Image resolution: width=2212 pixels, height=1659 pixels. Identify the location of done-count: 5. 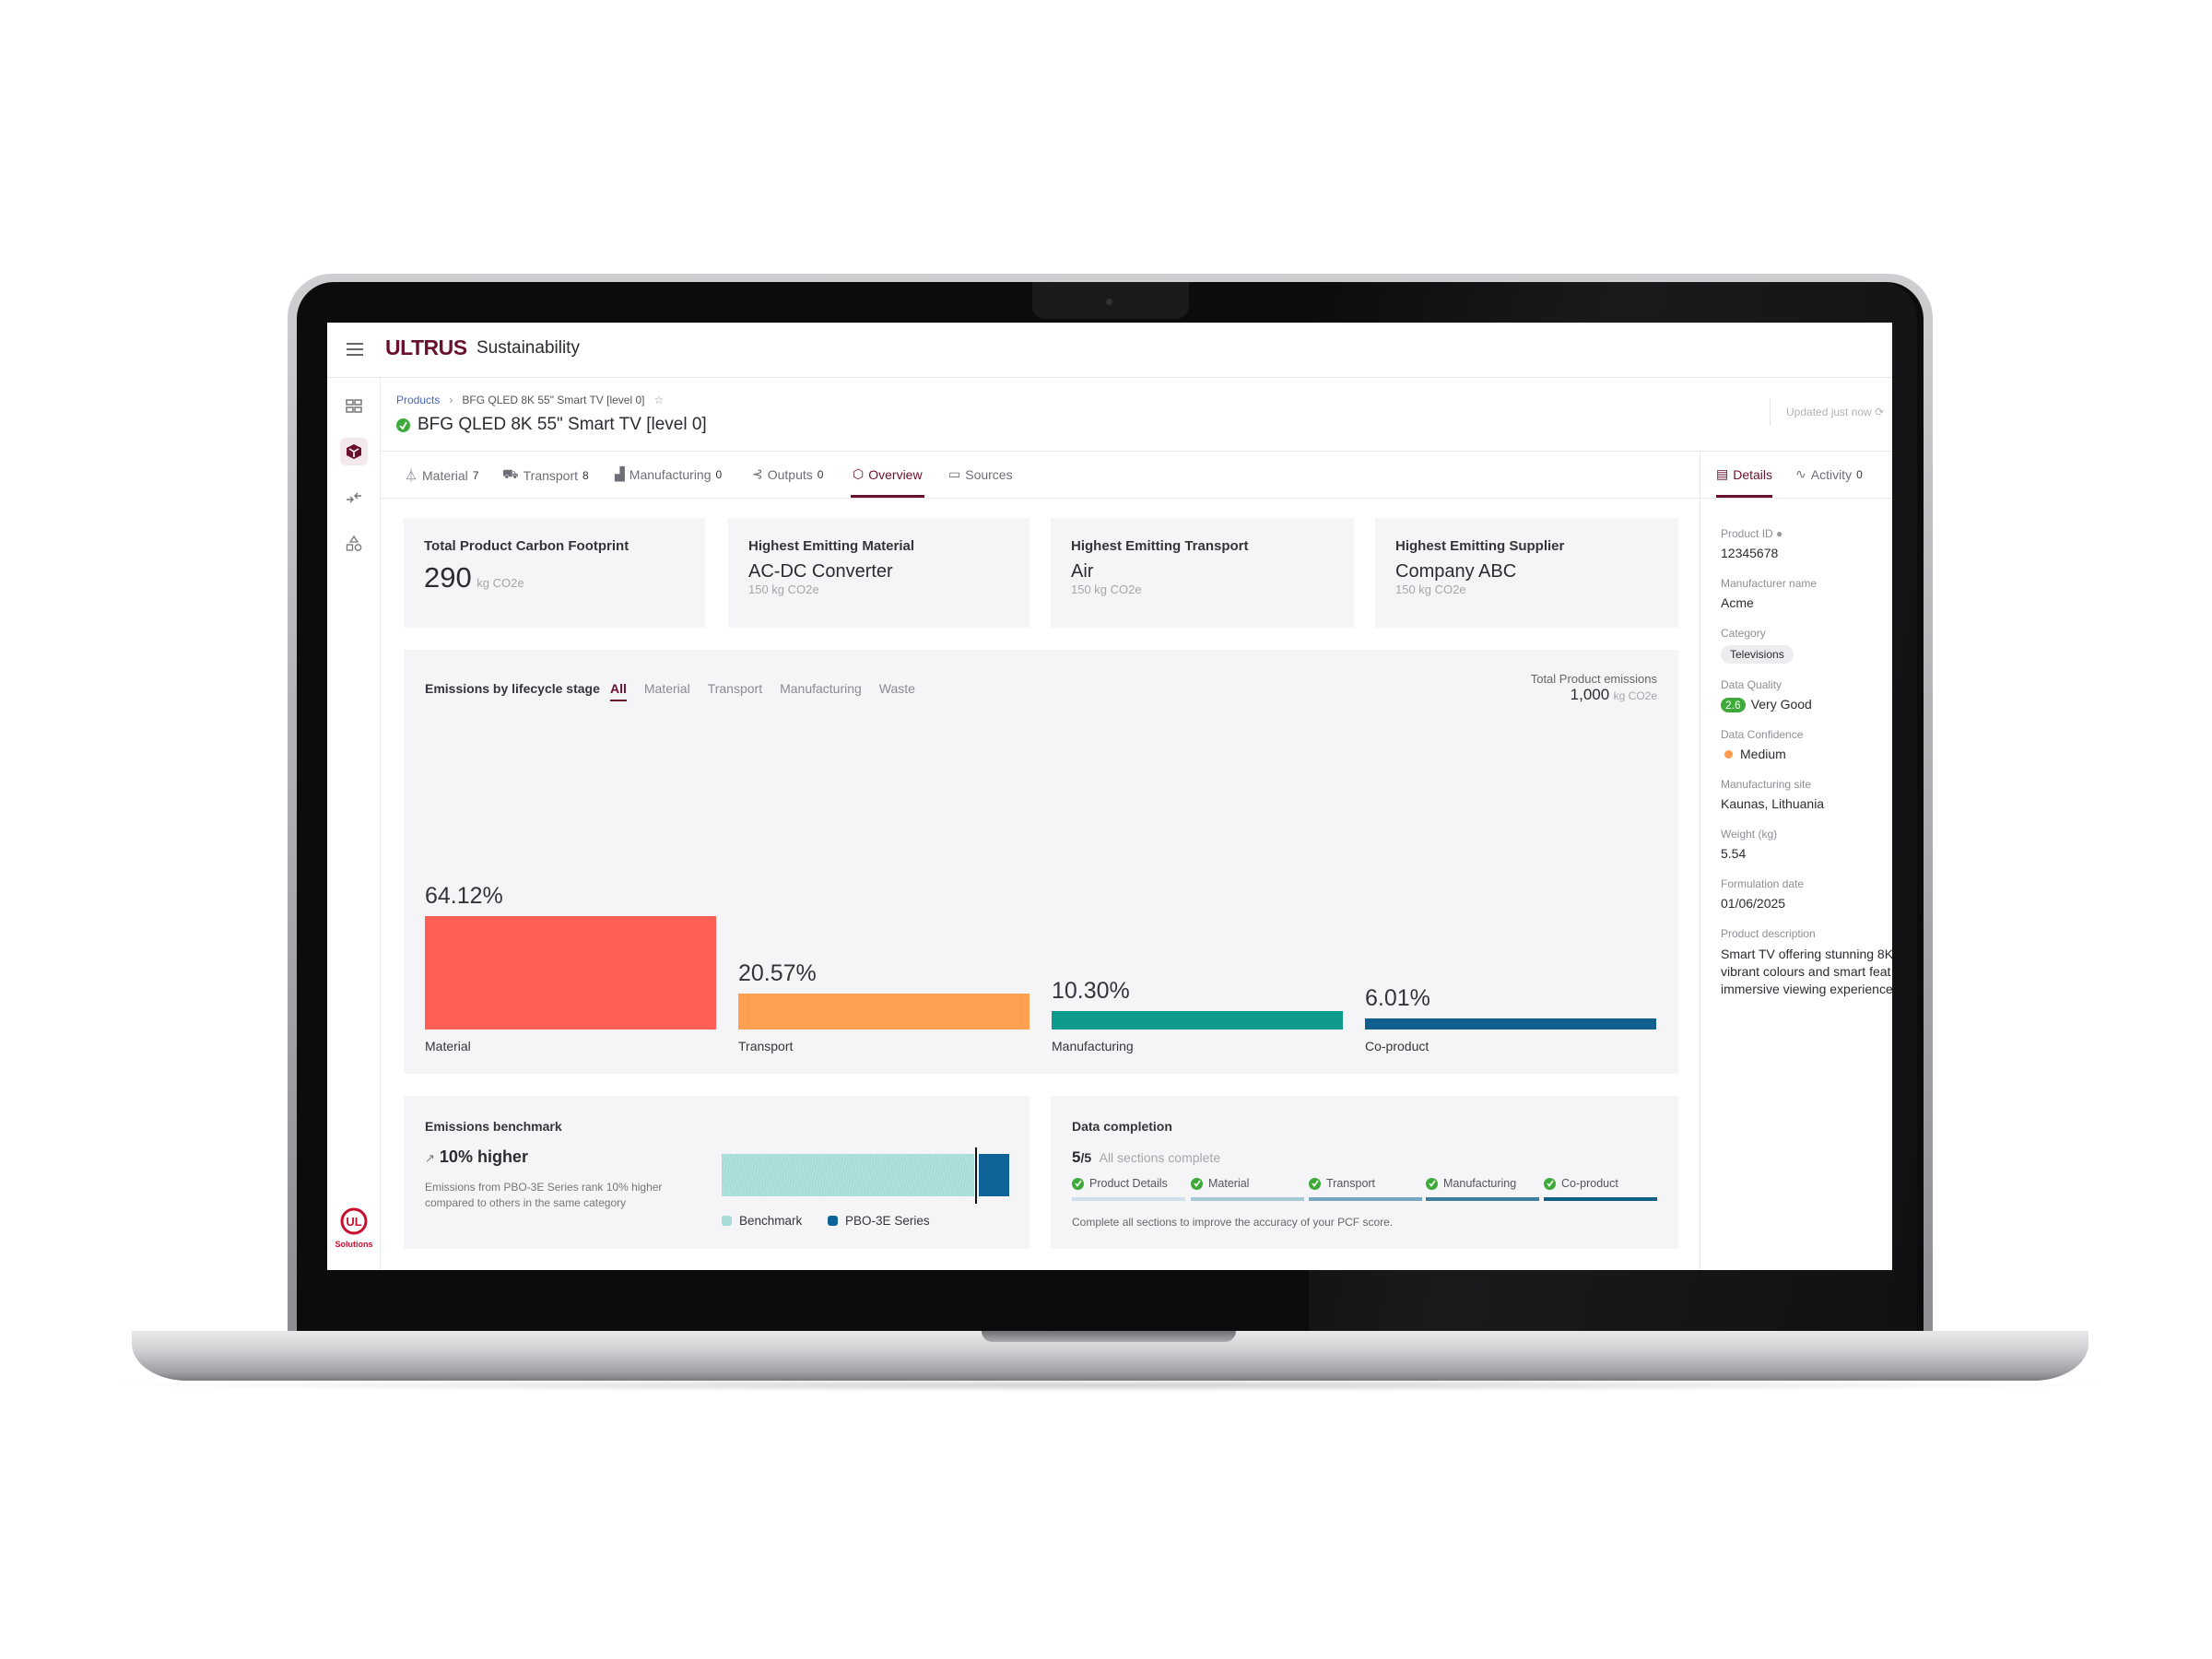
(1076, 1157).